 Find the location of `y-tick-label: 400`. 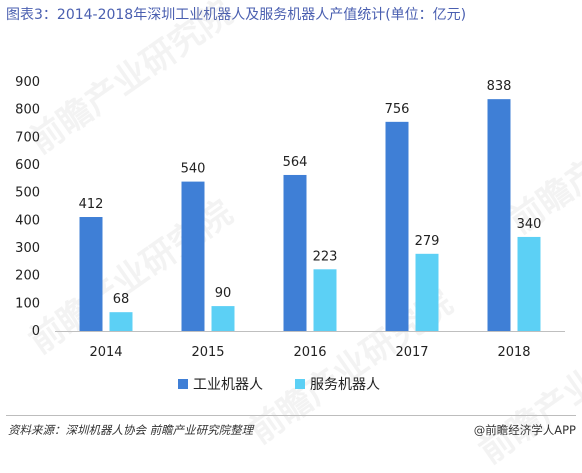

y-tick-label: 400 is located at coordinates (27, 220).